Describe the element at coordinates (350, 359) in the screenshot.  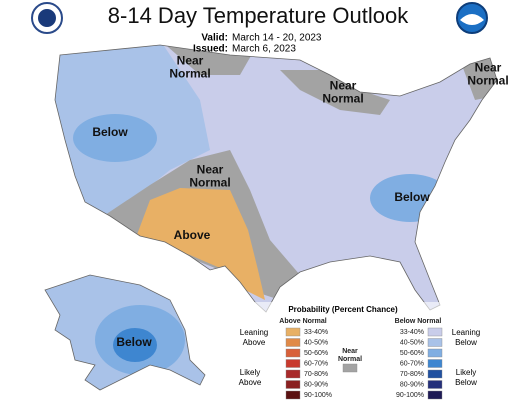
I see `legend-near-header: Normal` at that location.